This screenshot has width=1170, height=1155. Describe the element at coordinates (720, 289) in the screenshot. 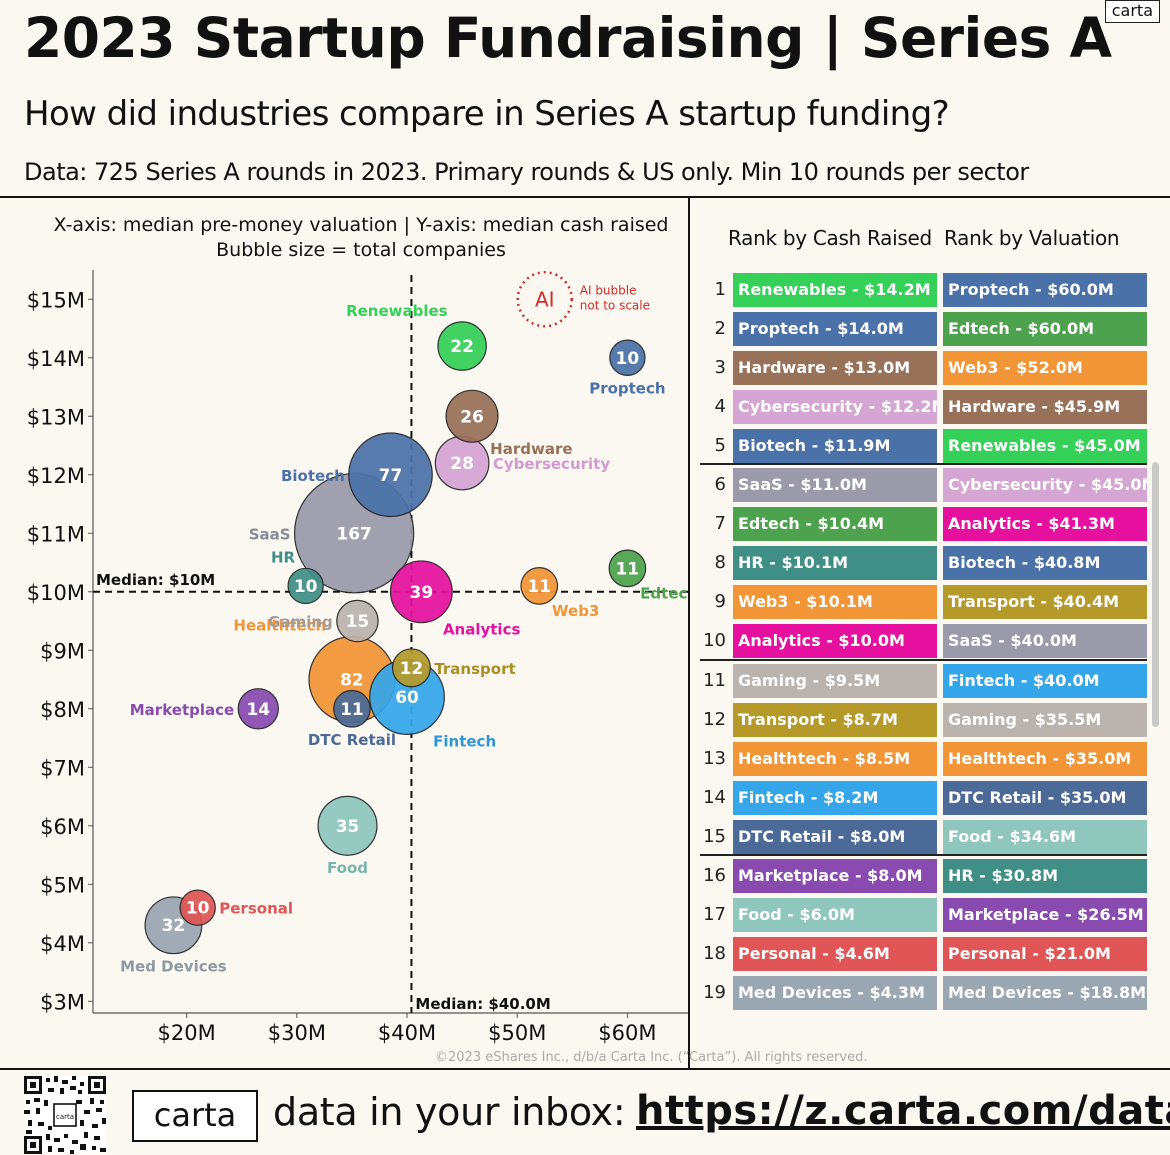

I see `rank-number: 1` at that location.